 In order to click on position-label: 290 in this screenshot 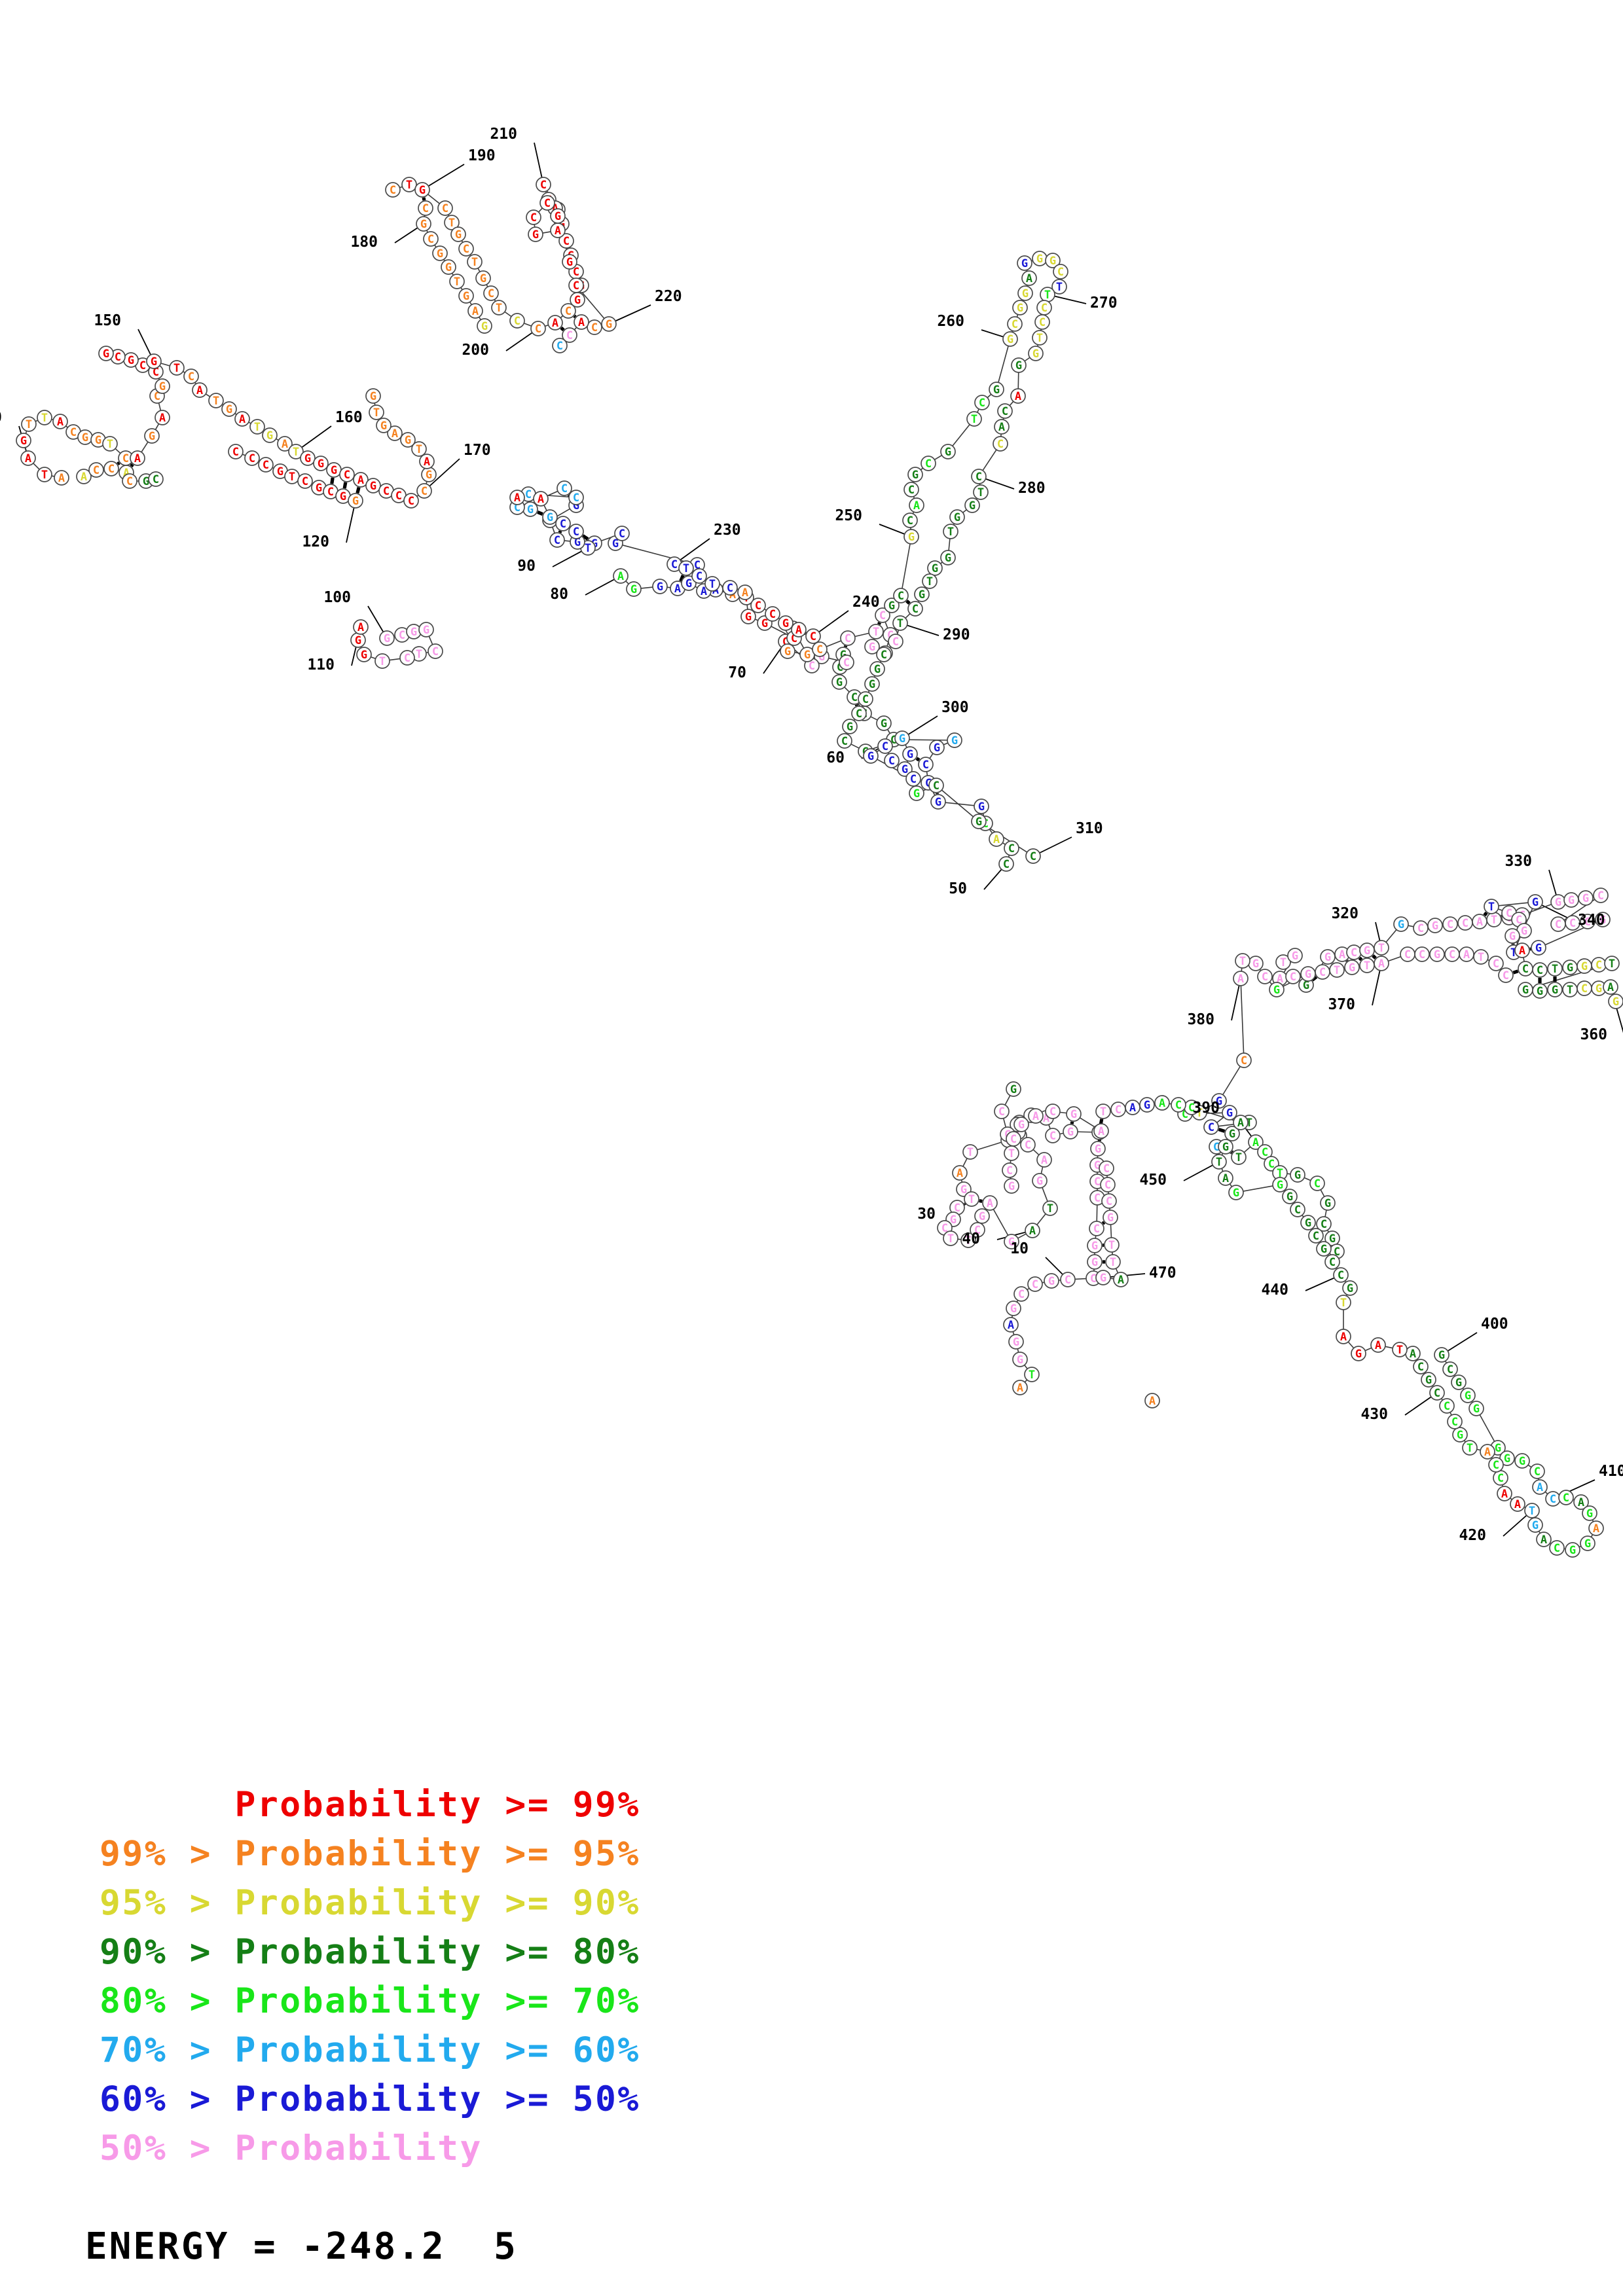, I will do `click(956, 634)`.